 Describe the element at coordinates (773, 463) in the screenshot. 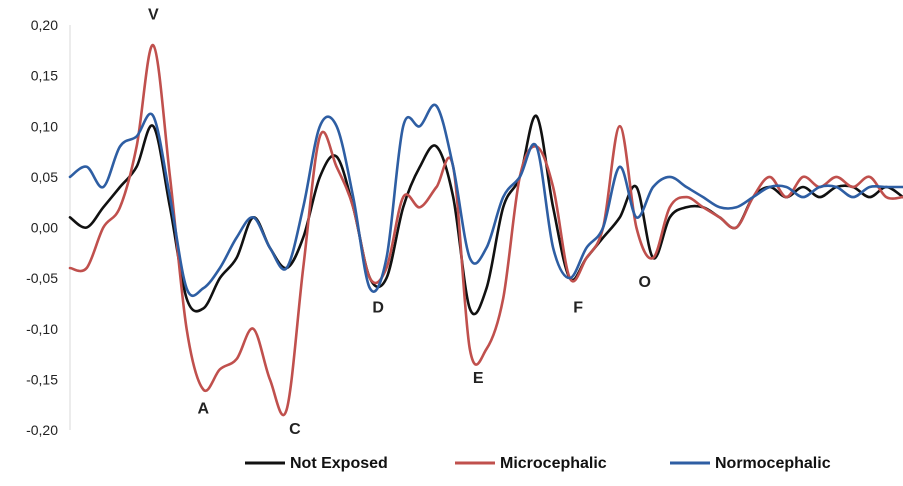

I see `legend-label: Normocephalic` at that location.